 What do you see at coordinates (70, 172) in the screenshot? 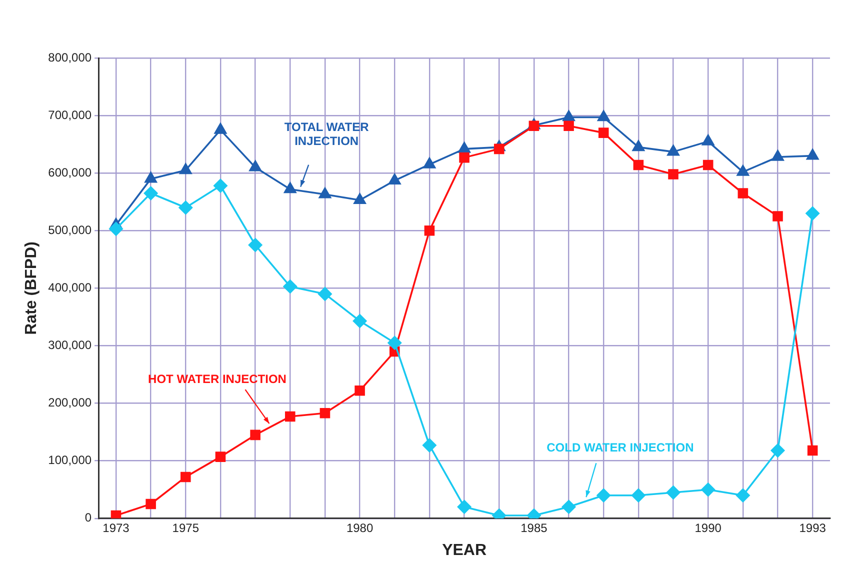
I see `y-tick-label: 600,000` at bounding box center [70, 172].